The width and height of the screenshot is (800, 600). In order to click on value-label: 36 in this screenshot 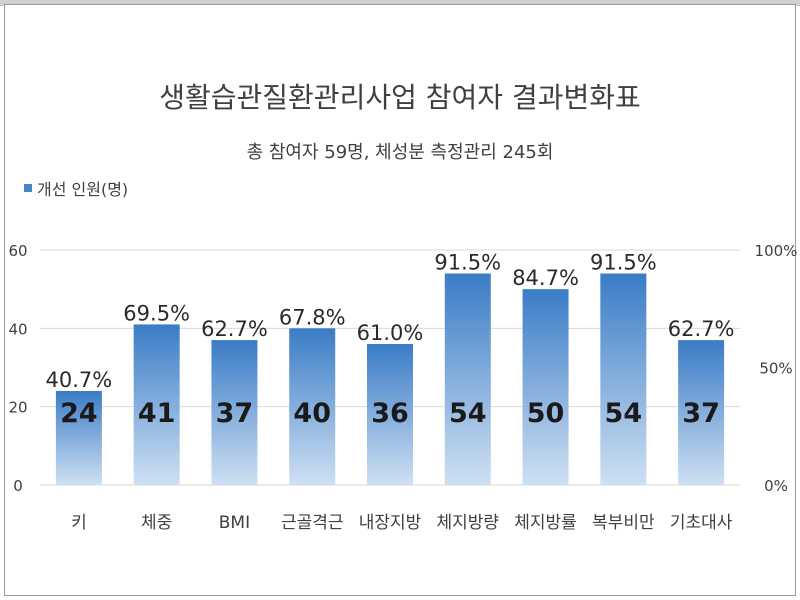, I will do `click(390, 413)`.